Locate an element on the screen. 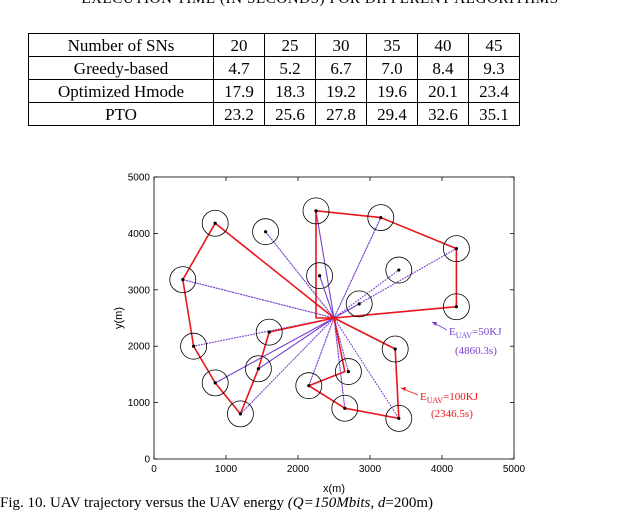  annotation-100kj-rest: =100KJ is located at coordinates (461, 397).